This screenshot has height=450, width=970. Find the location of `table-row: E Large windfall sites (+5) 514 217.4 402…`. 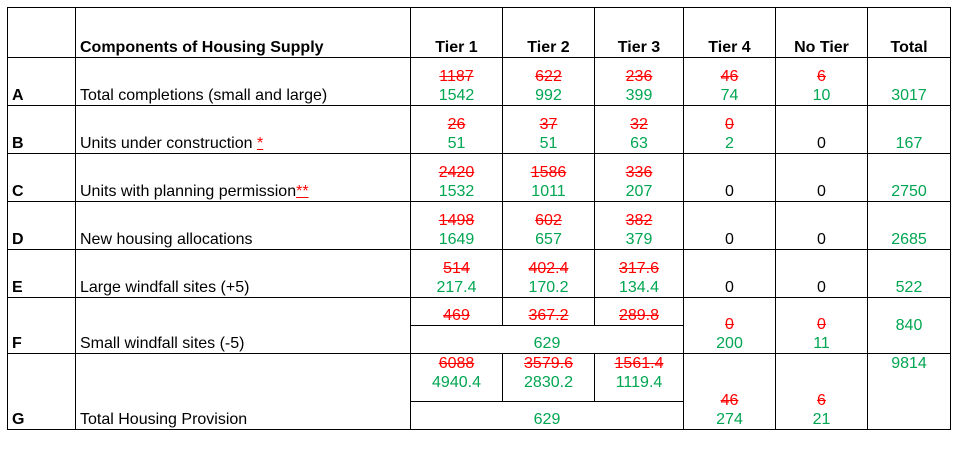

table-row: E Large windfall sites (+5) 514 217.4 402… is located at coordinates (479, 273).